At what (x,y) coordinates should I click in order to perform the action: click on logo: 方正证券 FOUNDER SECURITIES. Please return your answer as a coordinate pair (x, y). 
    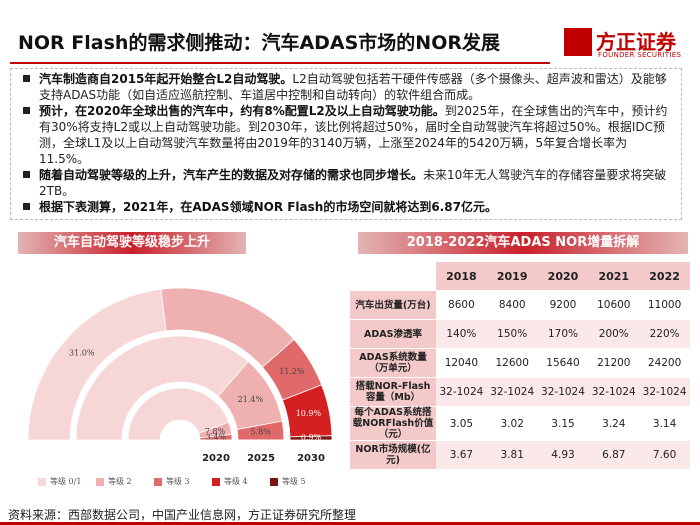
    Looking at the image, I should click on (625, 44).